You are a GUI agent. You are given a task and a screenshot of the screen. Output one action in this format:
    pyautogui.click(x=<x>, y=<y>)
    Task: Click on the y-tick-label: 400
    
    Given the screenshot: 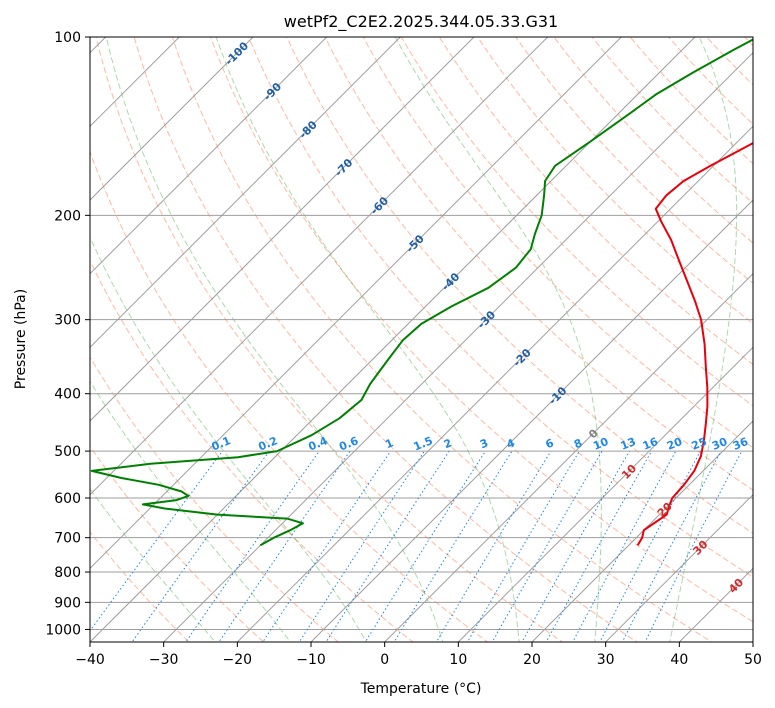 What is the action you would take?
    pyautogui.click(x=67, y=395)
    